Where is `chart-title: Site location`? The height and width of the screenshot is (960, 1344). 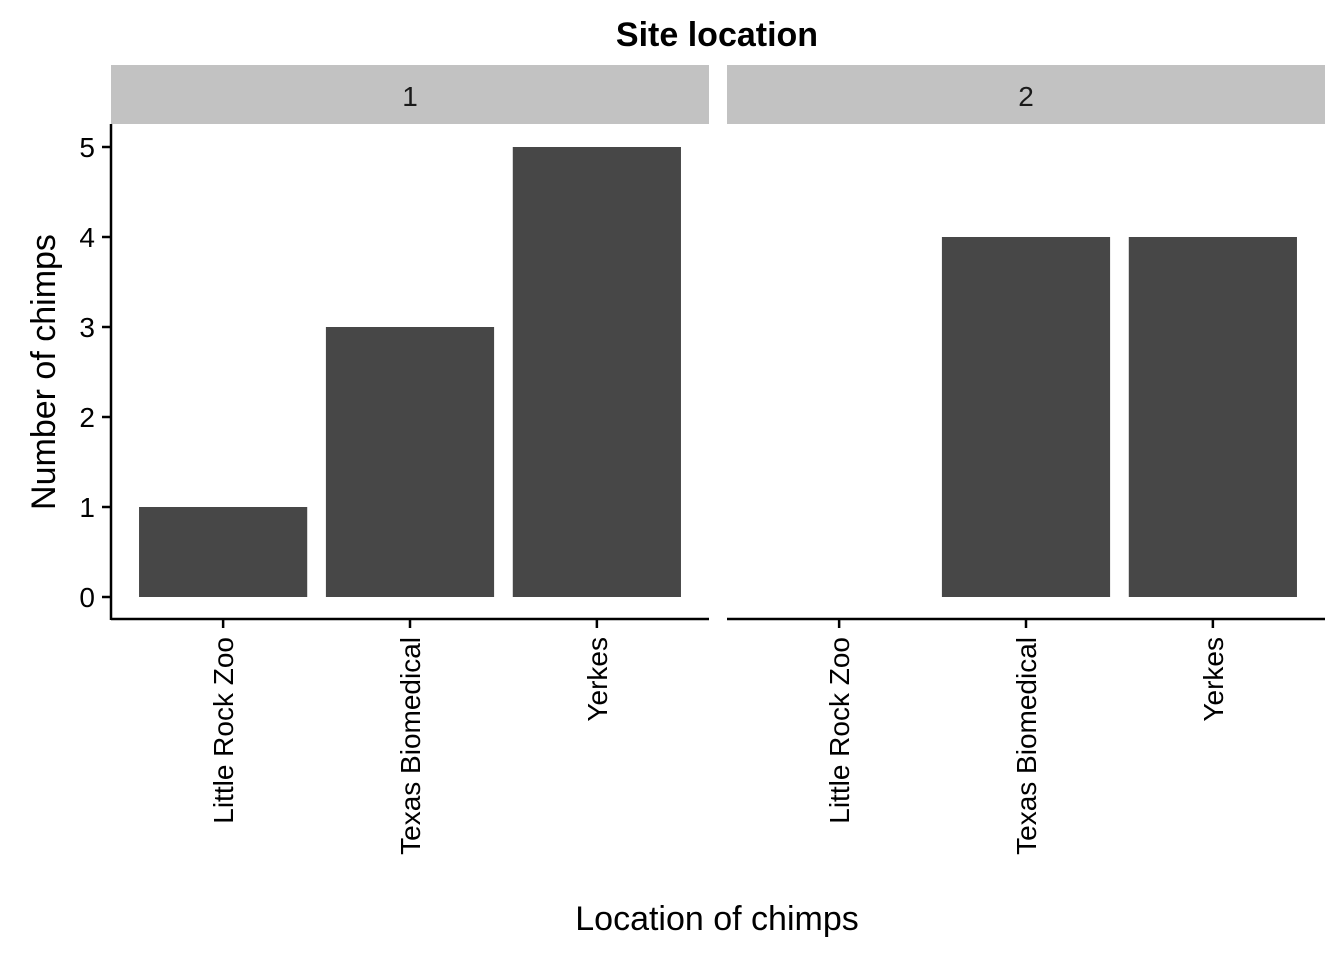
chart-title: Site location is located at coordinates (717, 35).